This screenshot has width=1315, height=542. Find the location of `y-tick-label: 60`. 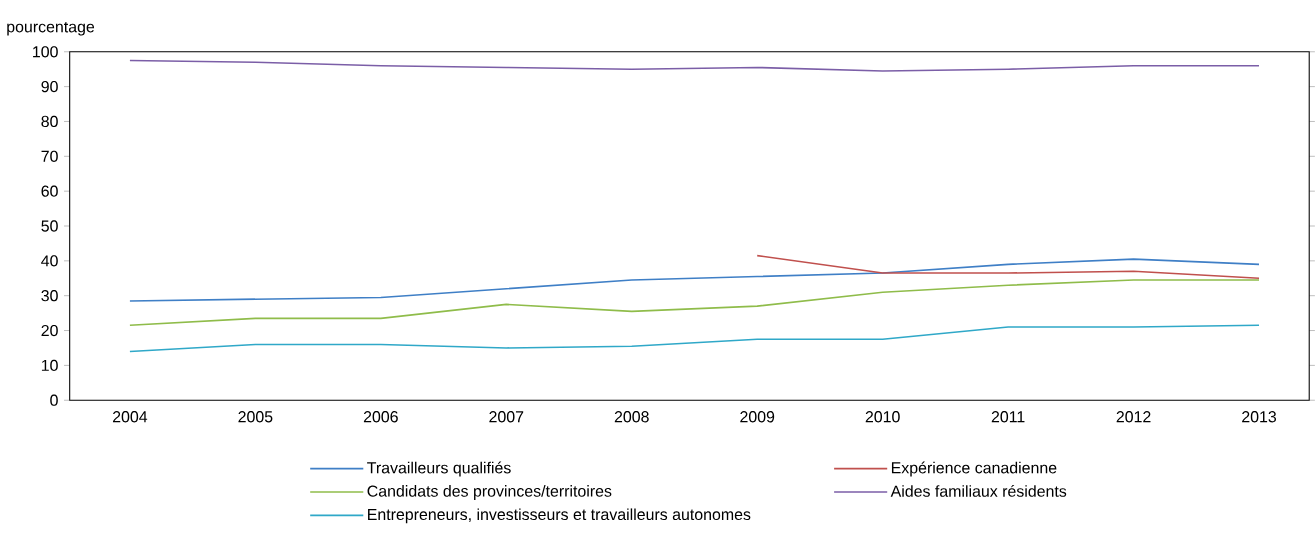

y-tick-label: 60 is located at coordinates (49, 191).